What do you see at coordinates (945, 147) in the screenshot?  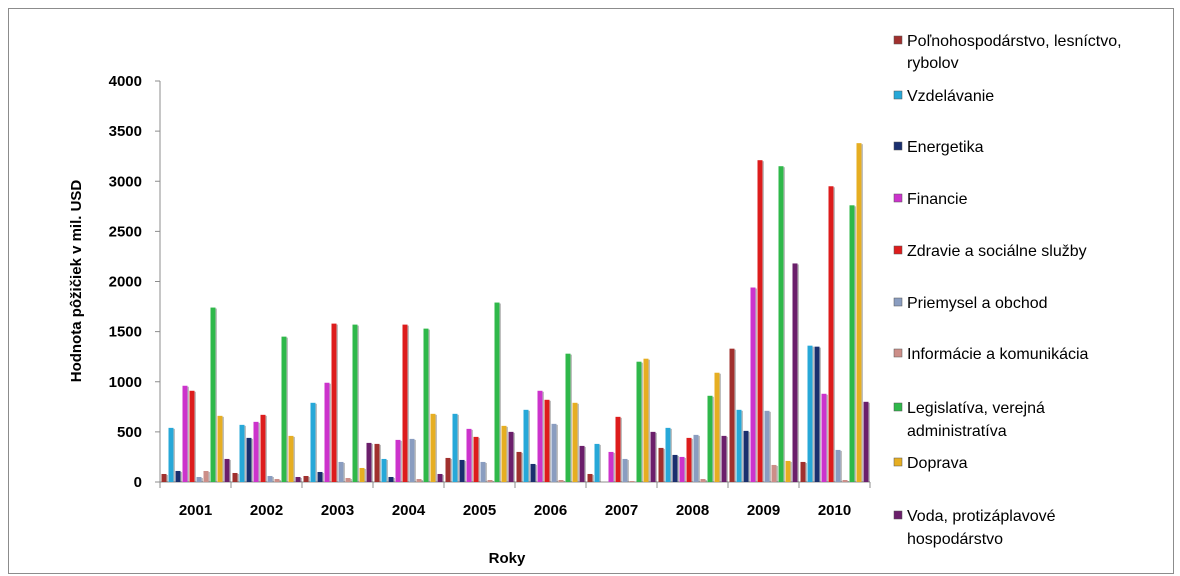 I see `legend-label: Energetika` at bounding box center [945, 147].